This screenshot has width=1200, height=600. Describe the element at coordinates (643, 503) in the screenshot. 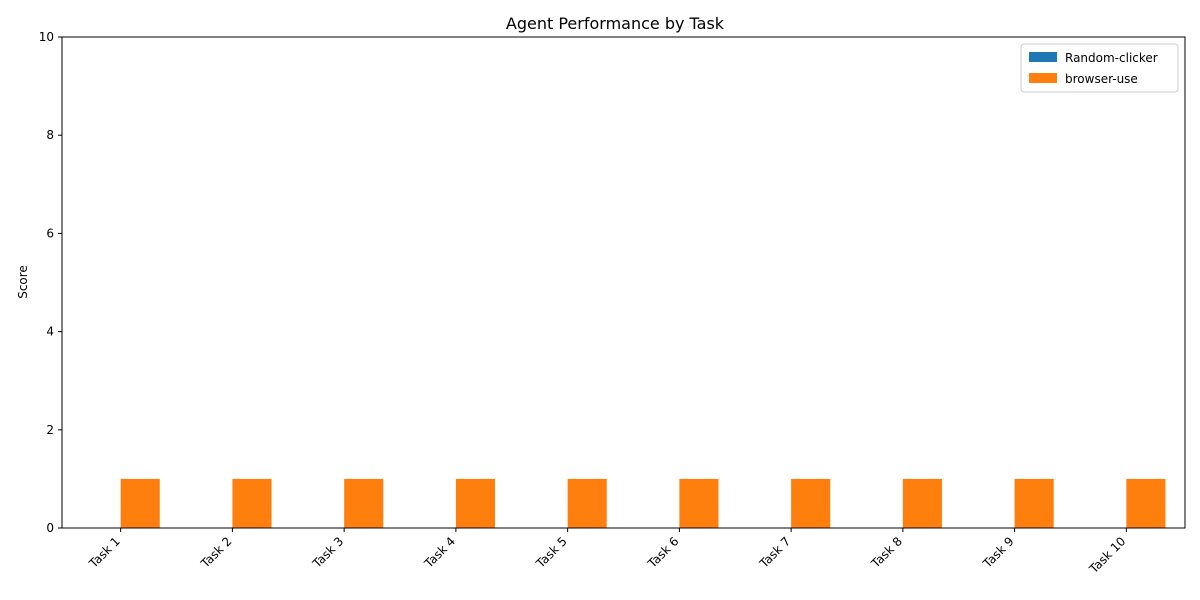

I see `bars-layer` at that location.